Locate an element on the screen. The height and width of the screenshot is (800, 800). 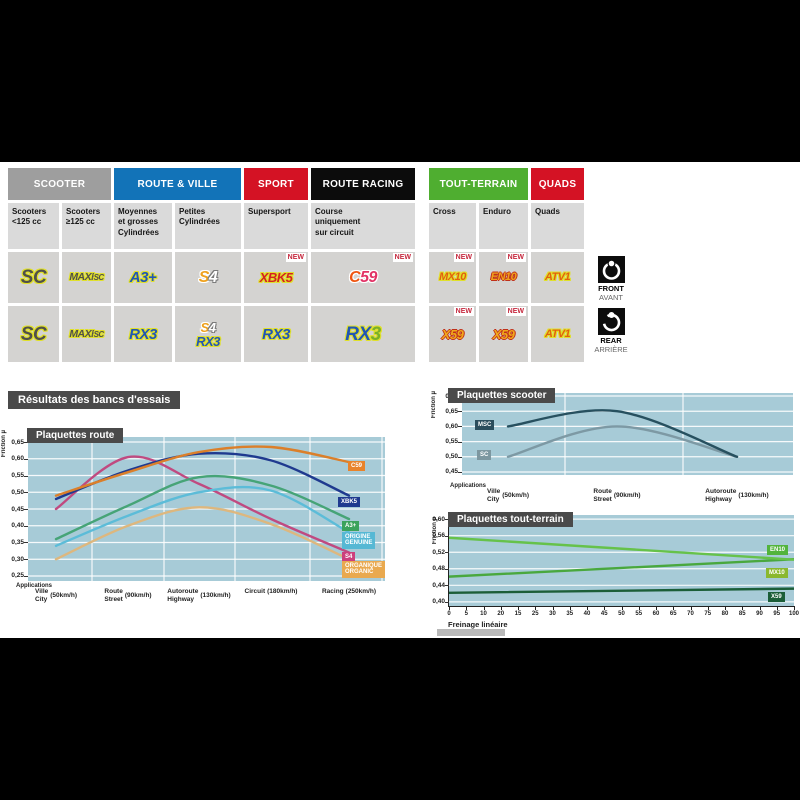
scooter-chart-title: Plaquettes scooter is located at coordinates (502, 395).